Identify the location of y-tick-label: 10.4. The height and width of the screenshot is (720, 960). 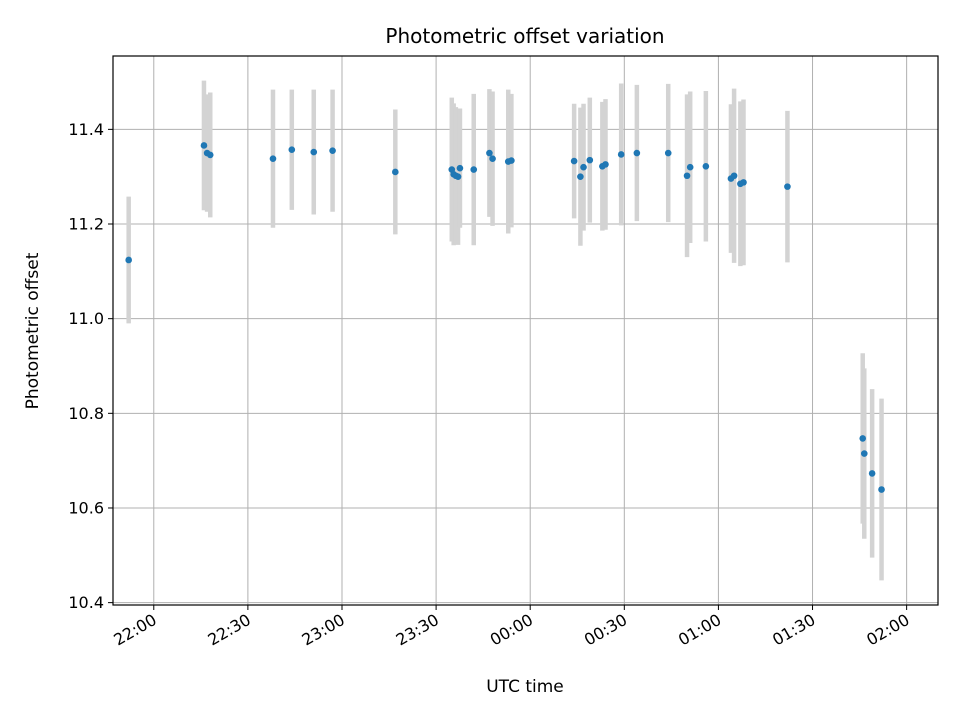
(86, 602).